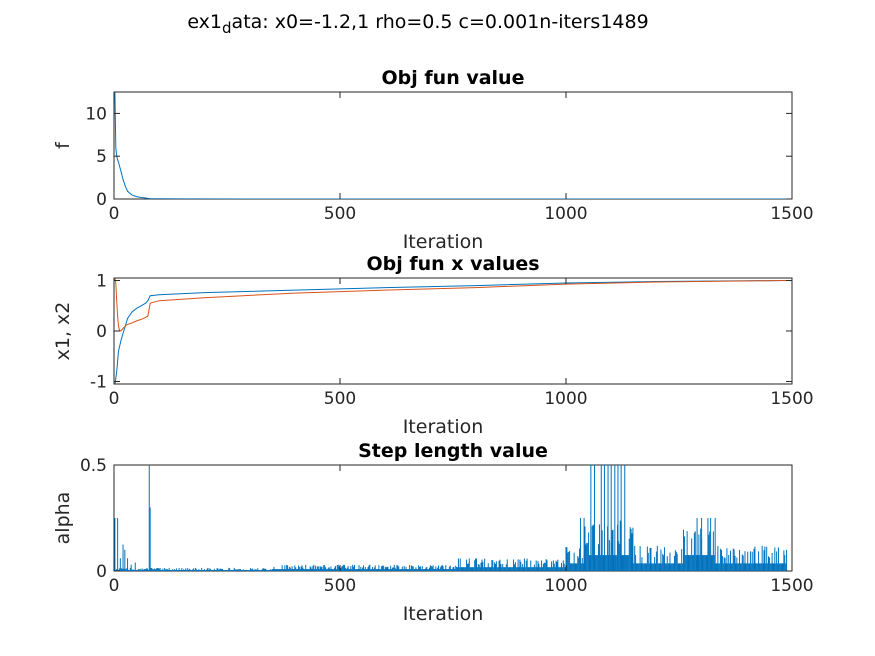 This screenshot has height=656, width=875. Describe the element at coordinates (96, 114) in the screenshot. I see `y-tick-label: 10` at that location.